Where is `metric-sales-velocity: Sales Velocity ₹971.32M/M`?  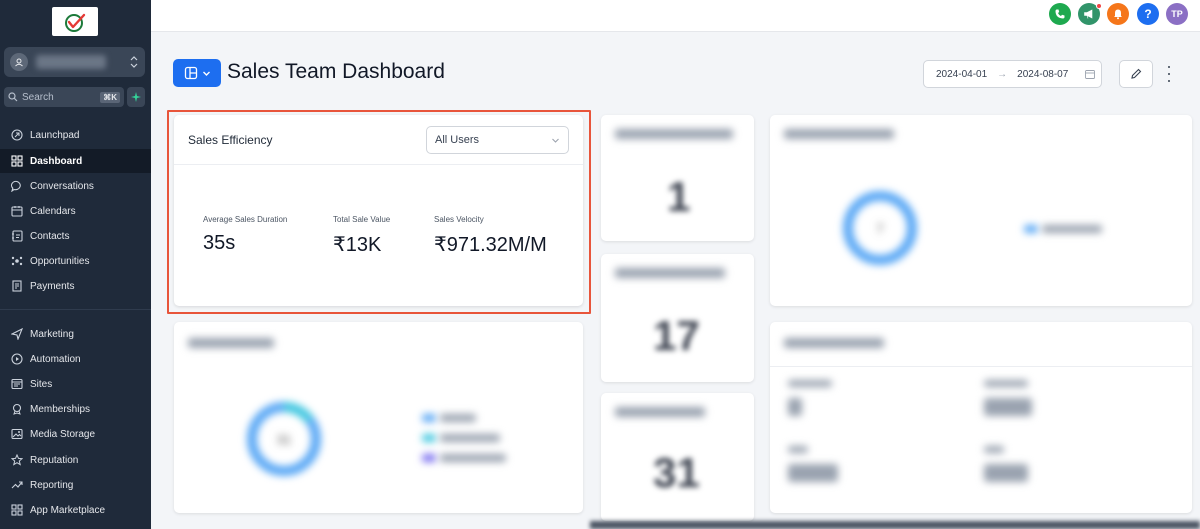
metric-sales-velocity: Sales Velocity ₹971.32M/M is located at coordinates (490, 236).